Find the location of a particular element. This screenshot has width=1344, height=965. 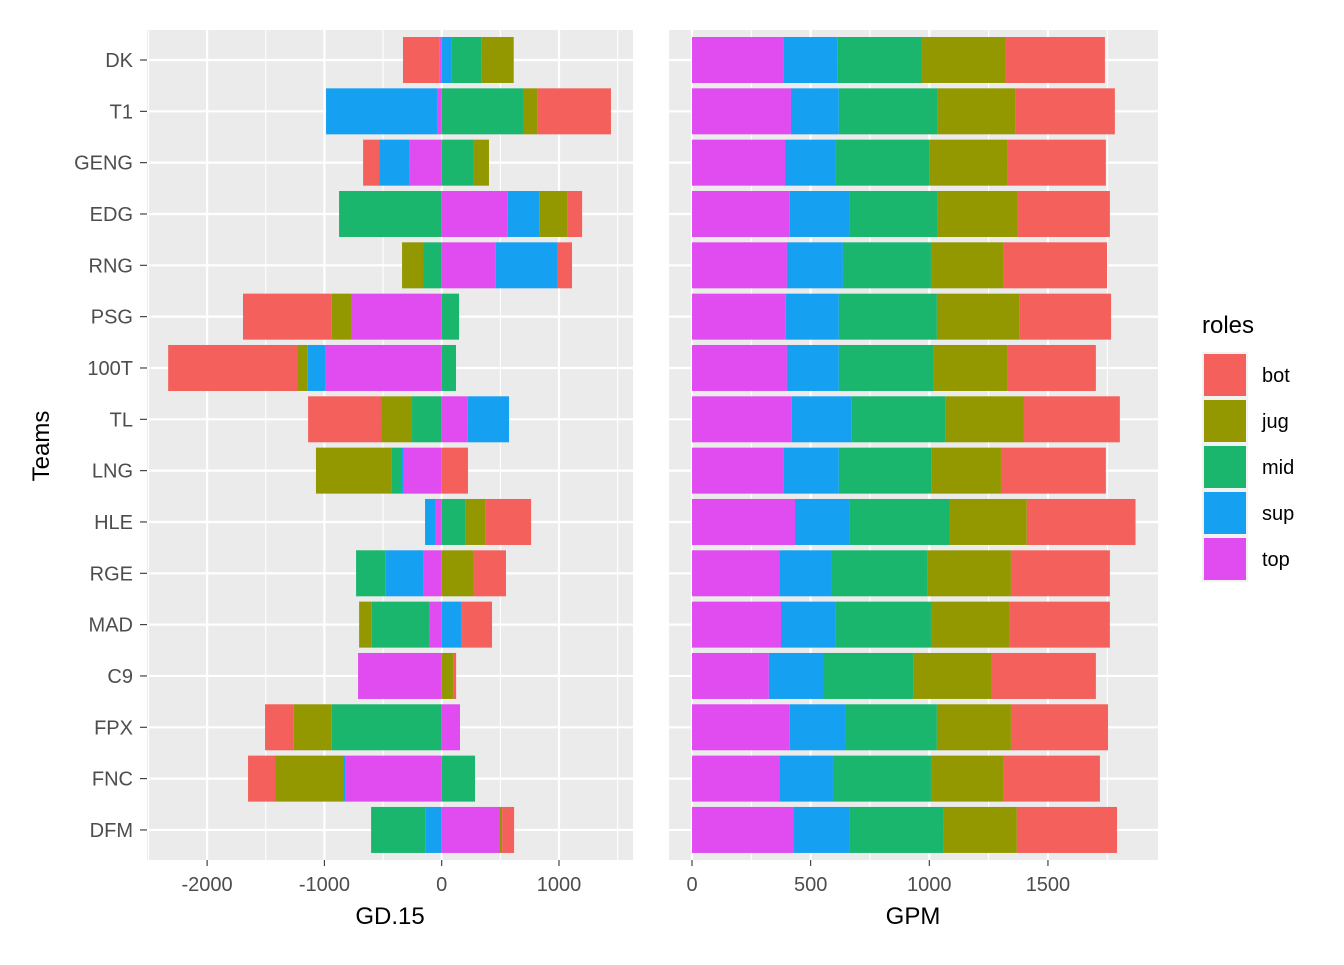

bar-T1-sup is located at coordinates (814, 111).